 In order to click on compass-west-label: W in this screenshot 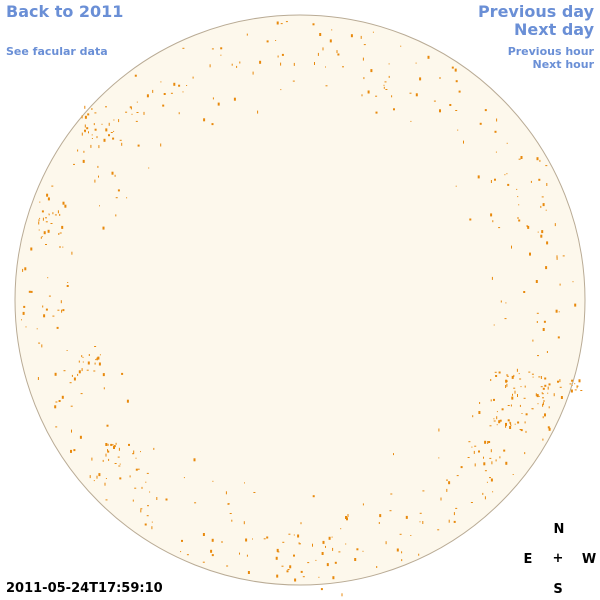, I will do `click(589, 559)`.